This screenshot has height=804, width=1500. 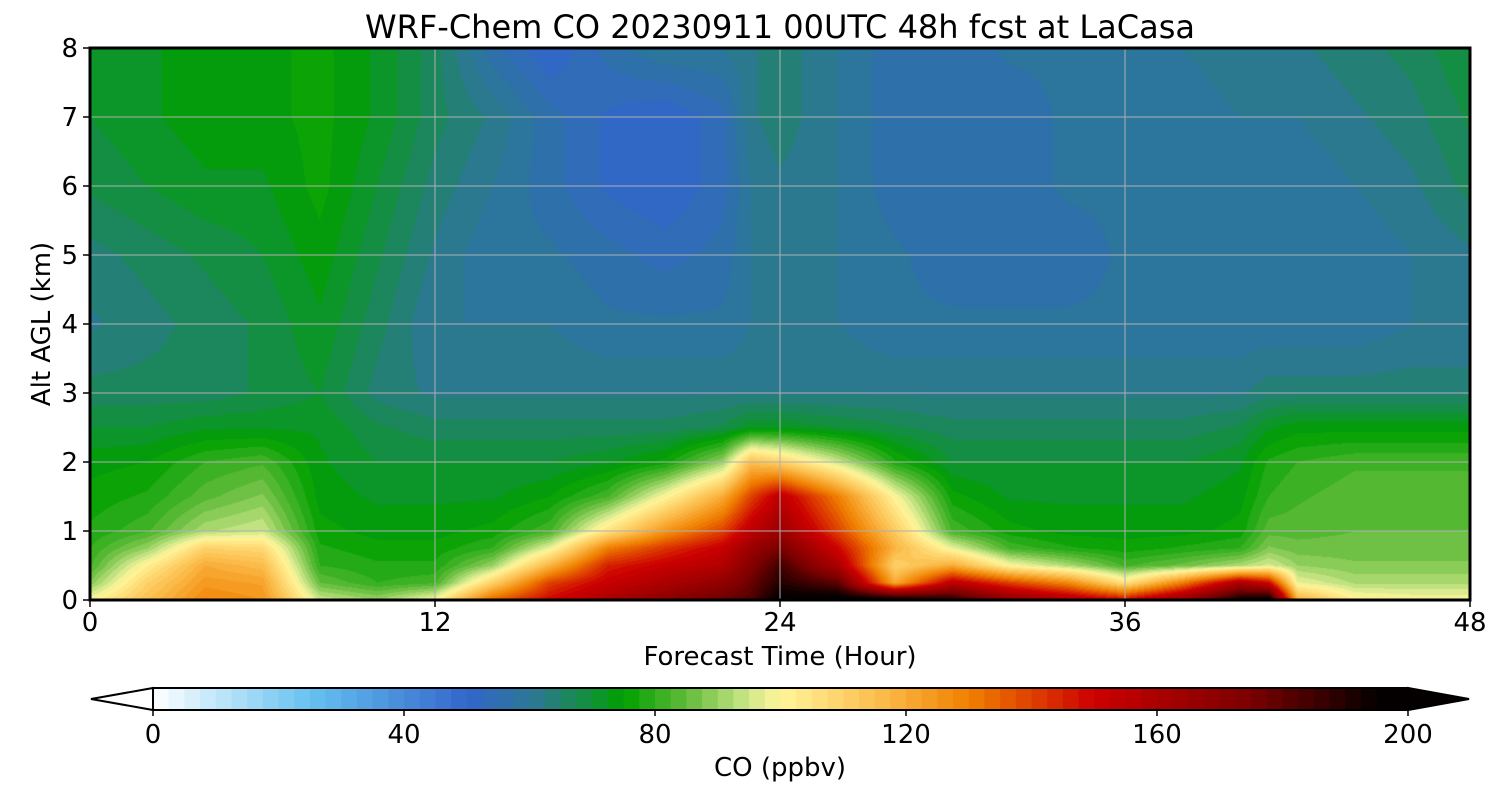 I want to click on colorbar-frame, so click(x=780, y=699).